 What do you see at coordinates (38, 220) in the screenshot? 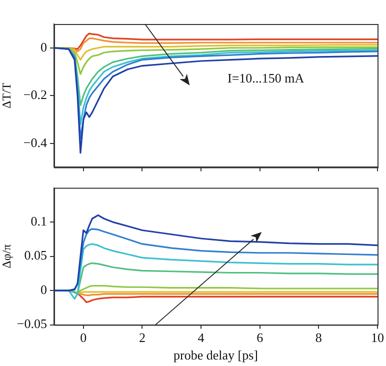
I see `y-tick-label: 0.1` at bounding box center [38, 220].